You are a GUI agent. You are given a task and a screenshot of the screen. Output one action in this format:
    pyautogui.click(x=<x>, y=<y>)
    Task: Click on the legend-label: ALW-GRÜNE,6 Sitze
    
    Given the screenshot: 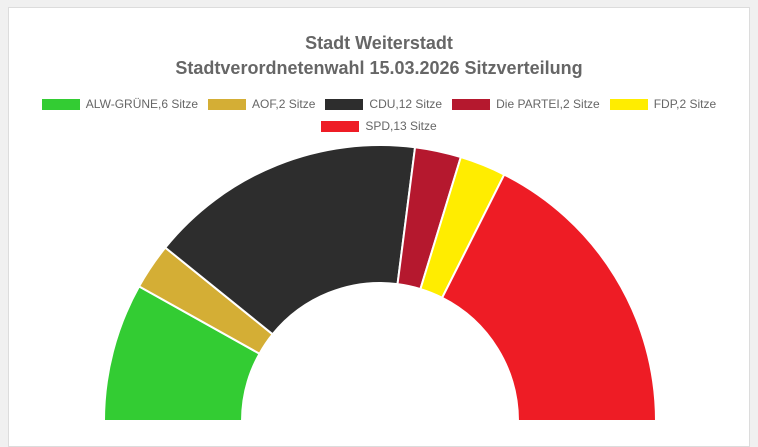 What is the action you would take?
    pyautogui.click(x=142, y=104)
    